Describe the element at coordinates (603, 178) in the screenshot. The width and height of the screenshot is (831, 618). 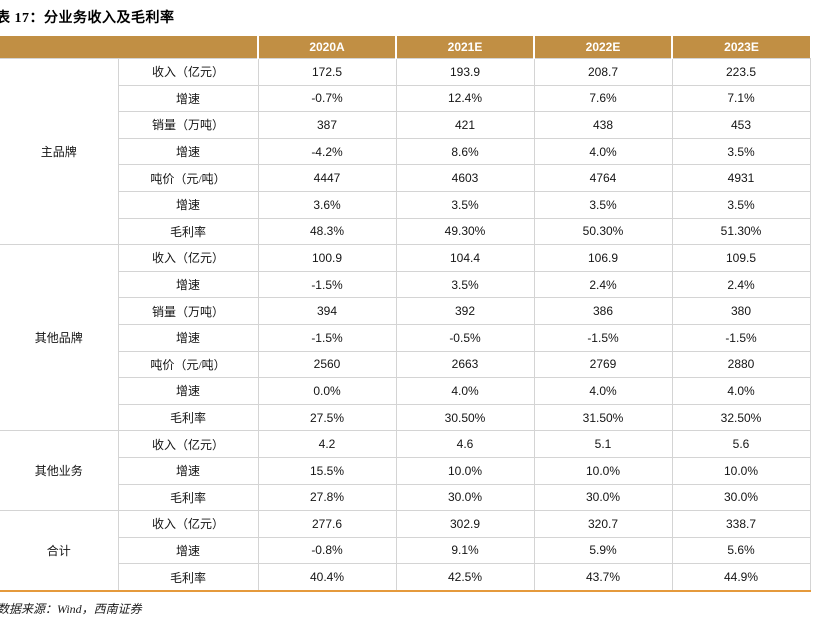
I see `value-cell: 4764` at that location.